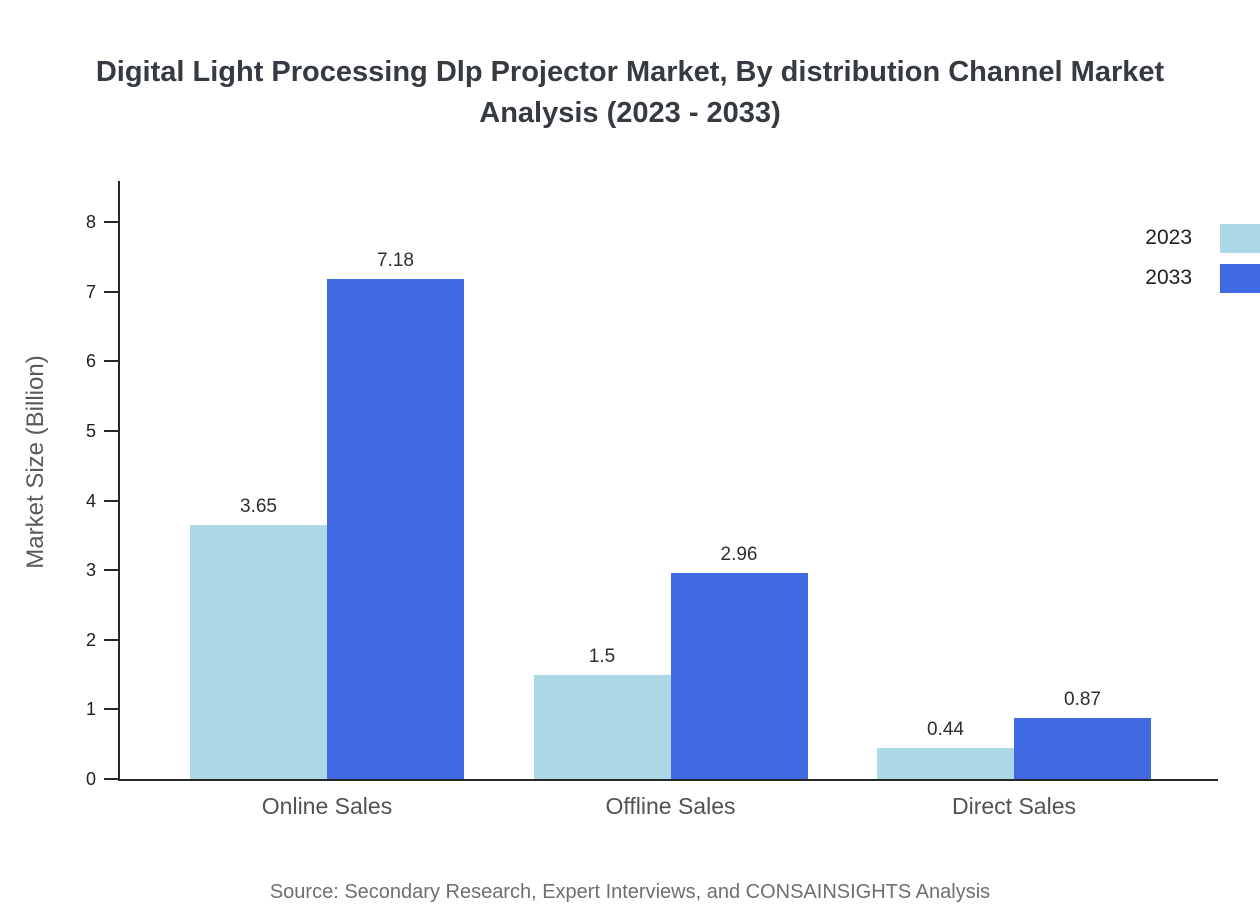 The image size is (1260, 920). What do you see at coordinates (1082, 700) in the screenshot?
I see `bar-value-label: 0.87` at bounding box center [1082, 700].